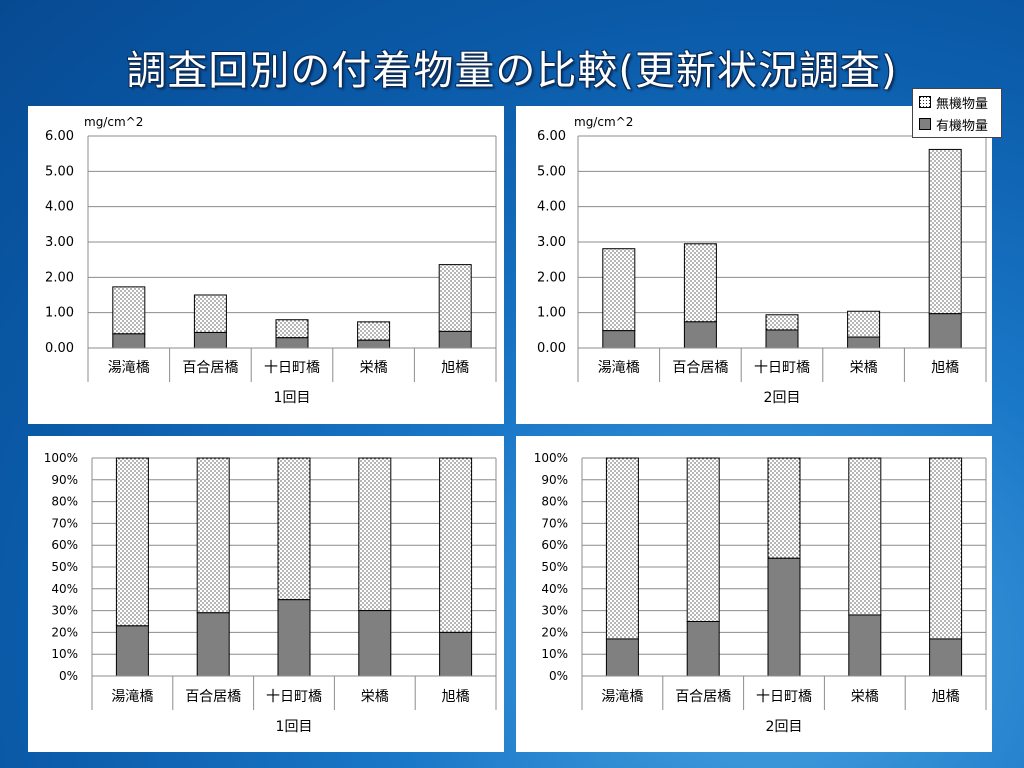 This screenshot has width=1024, height=768. What do you see at coordinates (59, 348) in the screenshot?
I see `y-tick-label: 0.00` at bounding box center [59, 348].